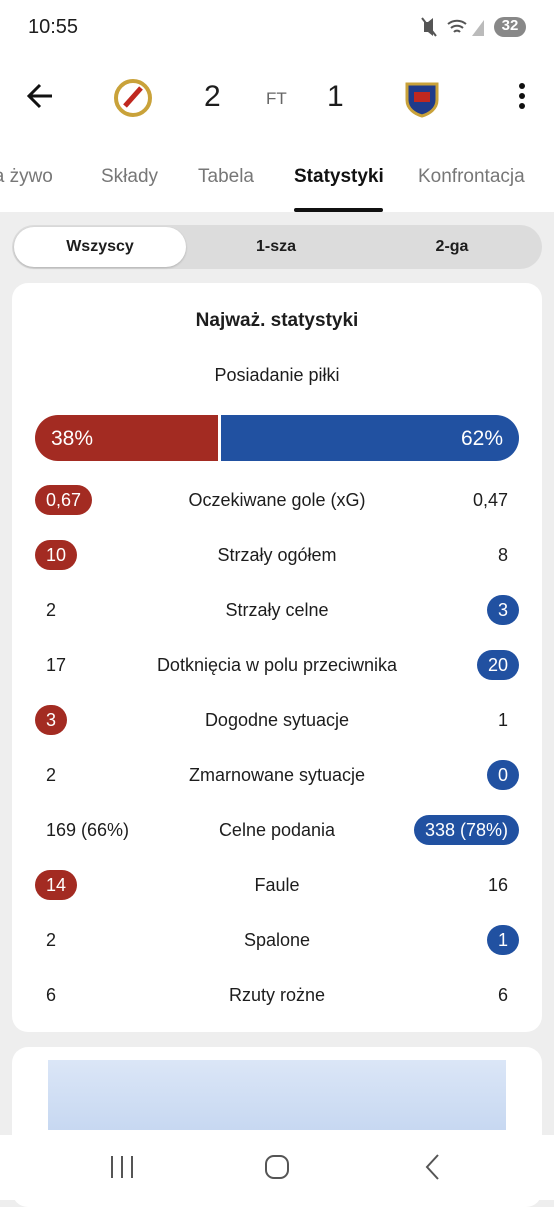 Image resolution: width=554 pixels, height=1207 pixels. I want to click on stat-row: 6 Rzuty rożne 6, so click(277, 995).